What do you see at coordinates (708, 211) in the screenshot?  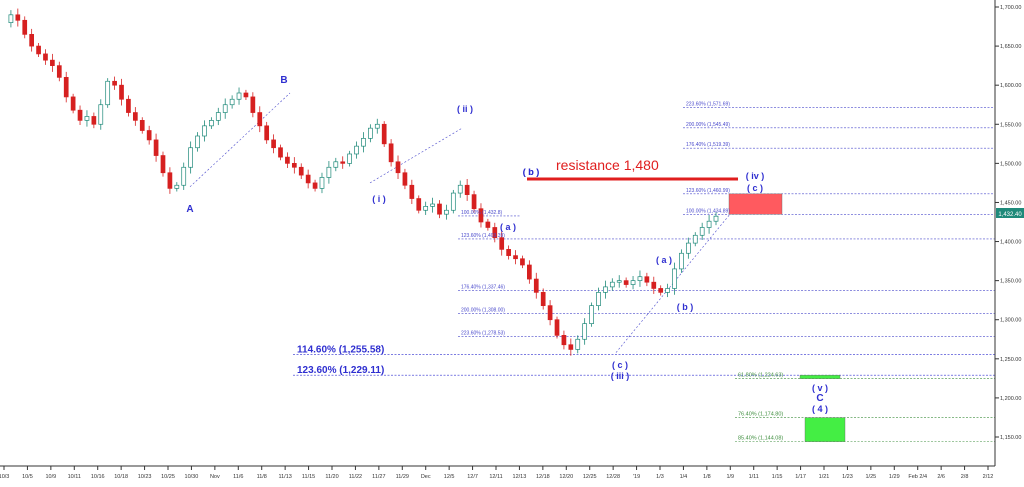 I see `fib-level-label: 100.00% (1,434.89)` at bounding box center [708, 211].